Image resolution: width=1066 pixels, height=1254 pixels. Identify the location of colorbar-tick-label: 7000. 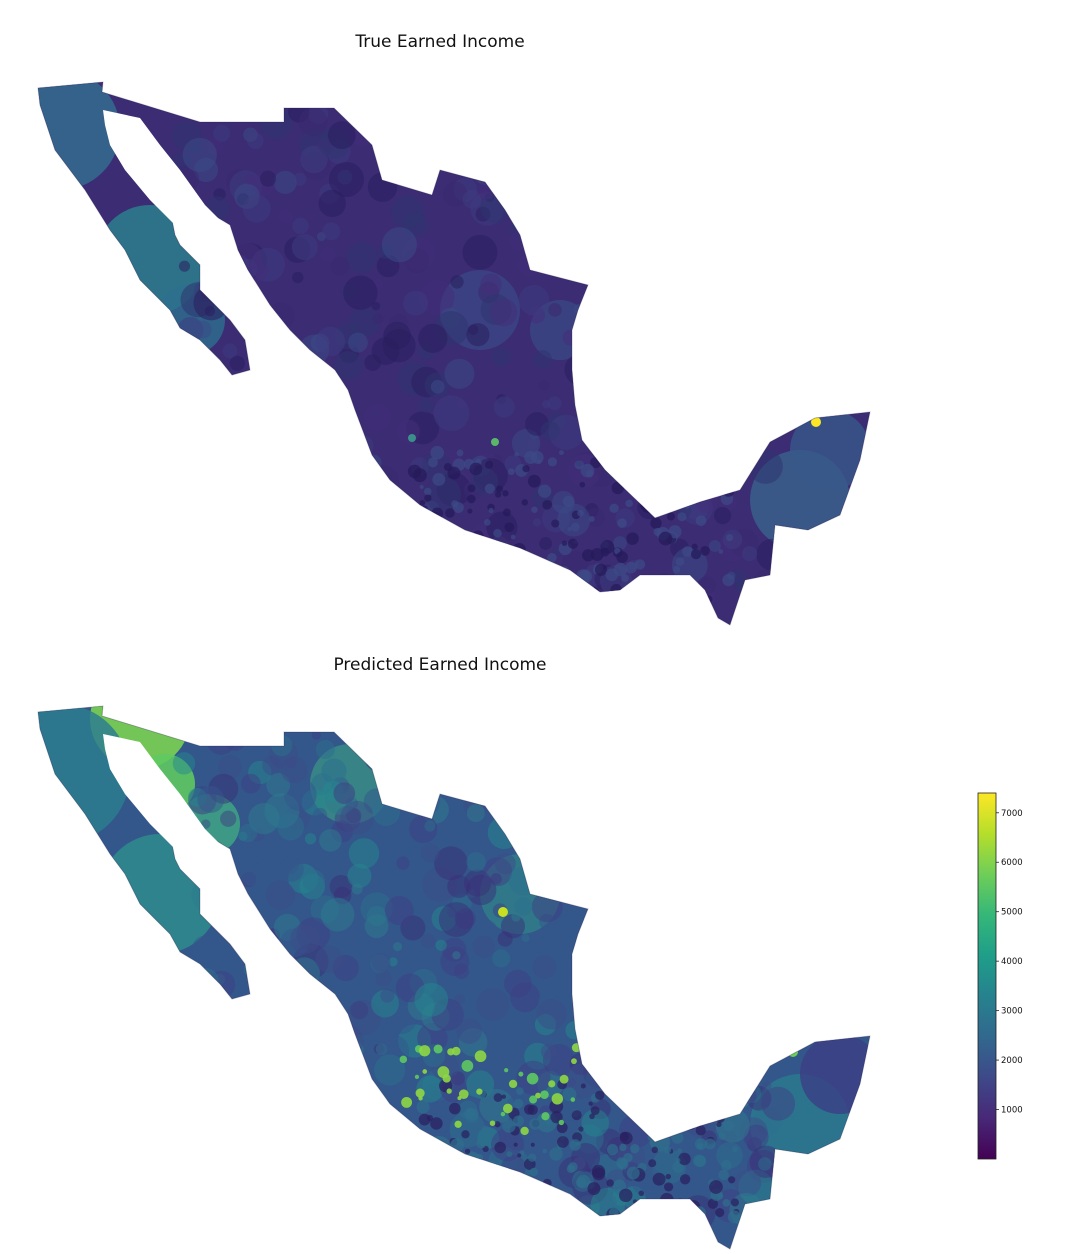
(1012, 814).